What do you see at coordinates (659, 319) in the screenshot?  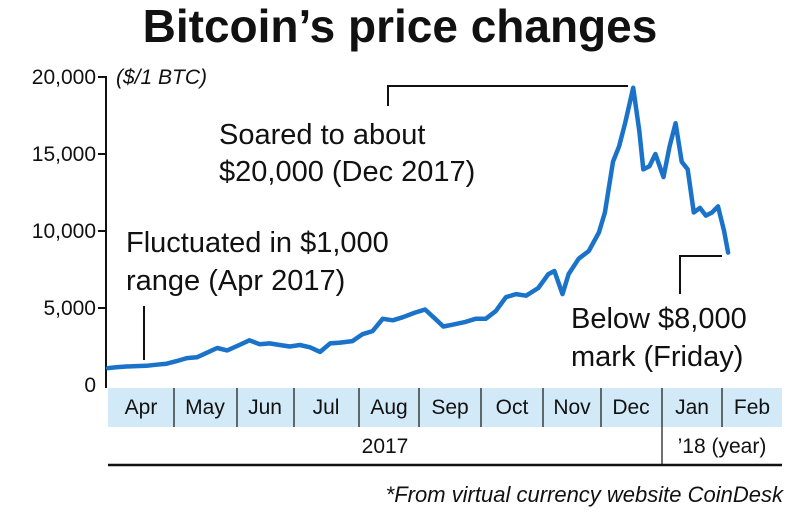 I see `annotation-friday-line1: Below $8,000` at bounding box center [659, 319].